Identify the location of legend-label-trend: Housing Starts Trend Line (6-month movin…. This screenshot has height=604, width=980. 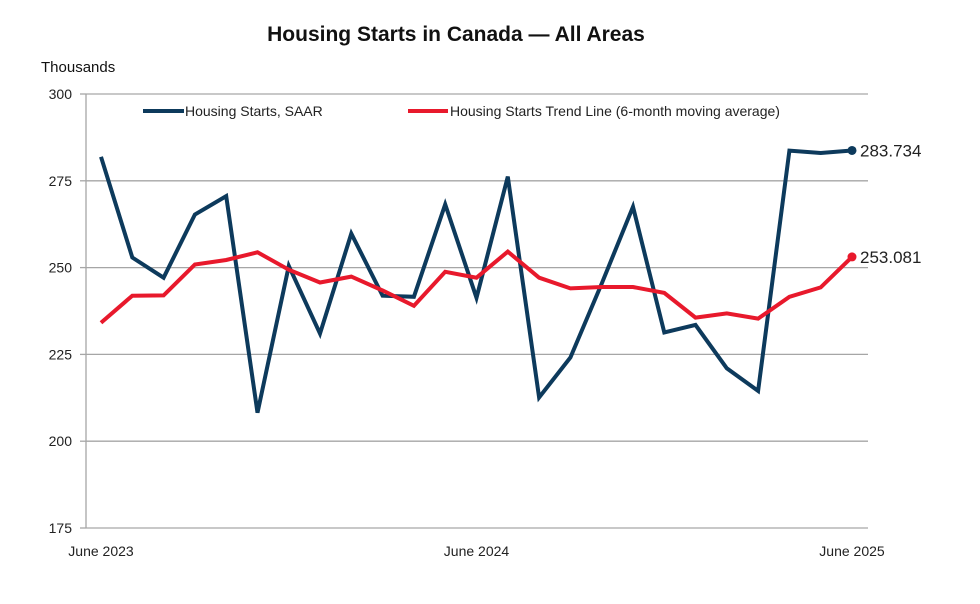
(615, 111).